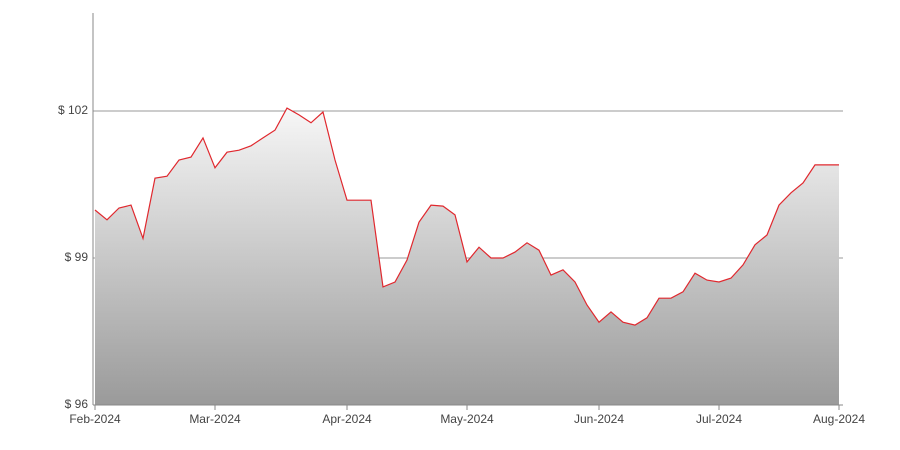 This screenshot has height=450, width=900. What do you see at coordinates (73, 110) in the screenshot?
I see `y-tick-label: $ 102` at bounding box center [73, 110].